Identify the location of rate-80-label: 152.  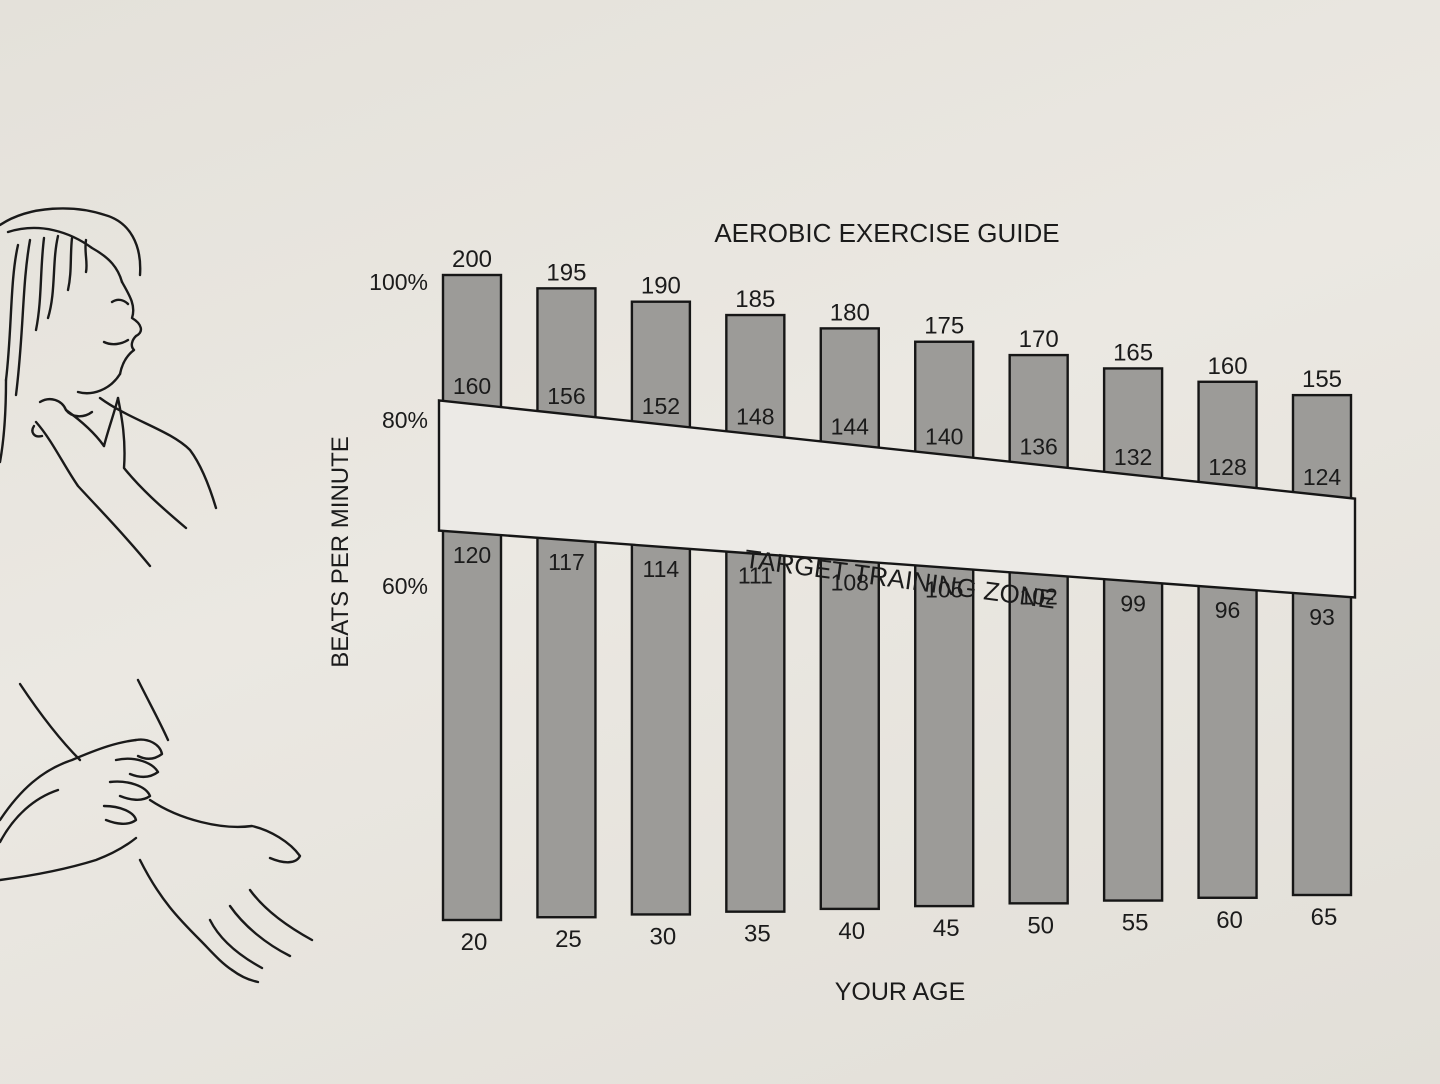
(661, 406).